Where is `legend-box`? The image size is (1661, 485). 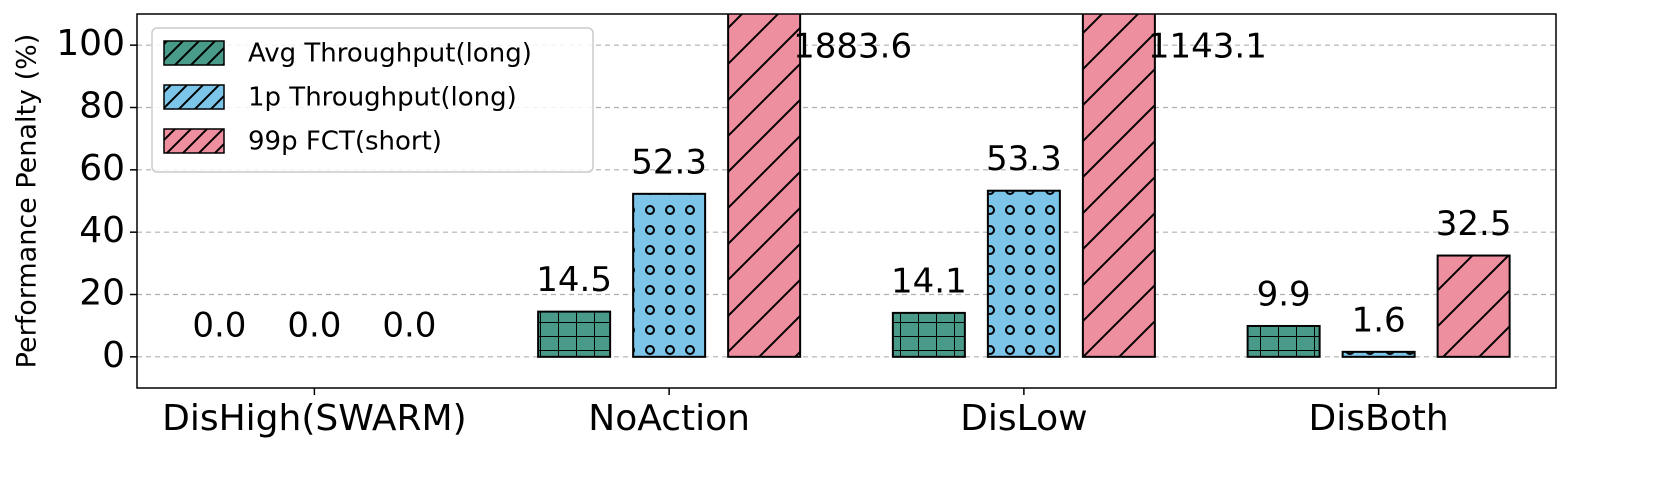 legend-box is located at coordinates (372, 100).